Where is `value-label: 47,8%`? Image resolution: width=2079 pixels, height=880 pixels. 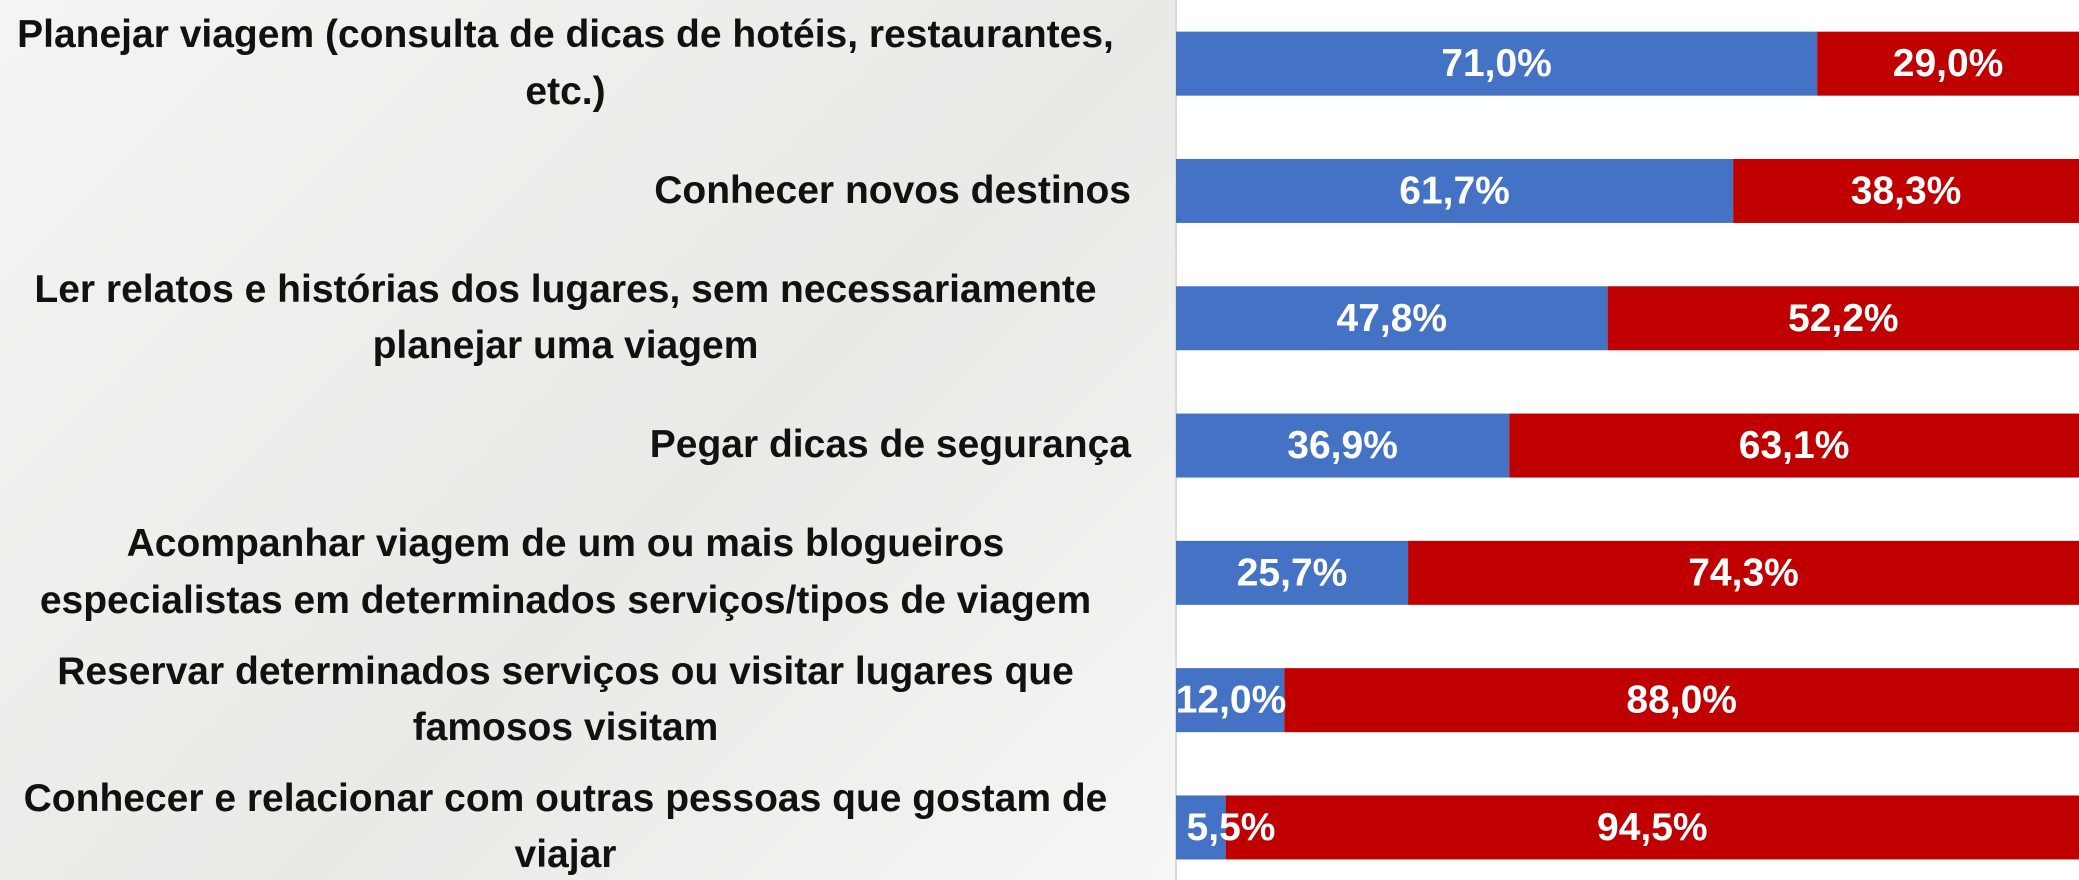 value-label: 47,8% is located at coordinates (1392, 318).